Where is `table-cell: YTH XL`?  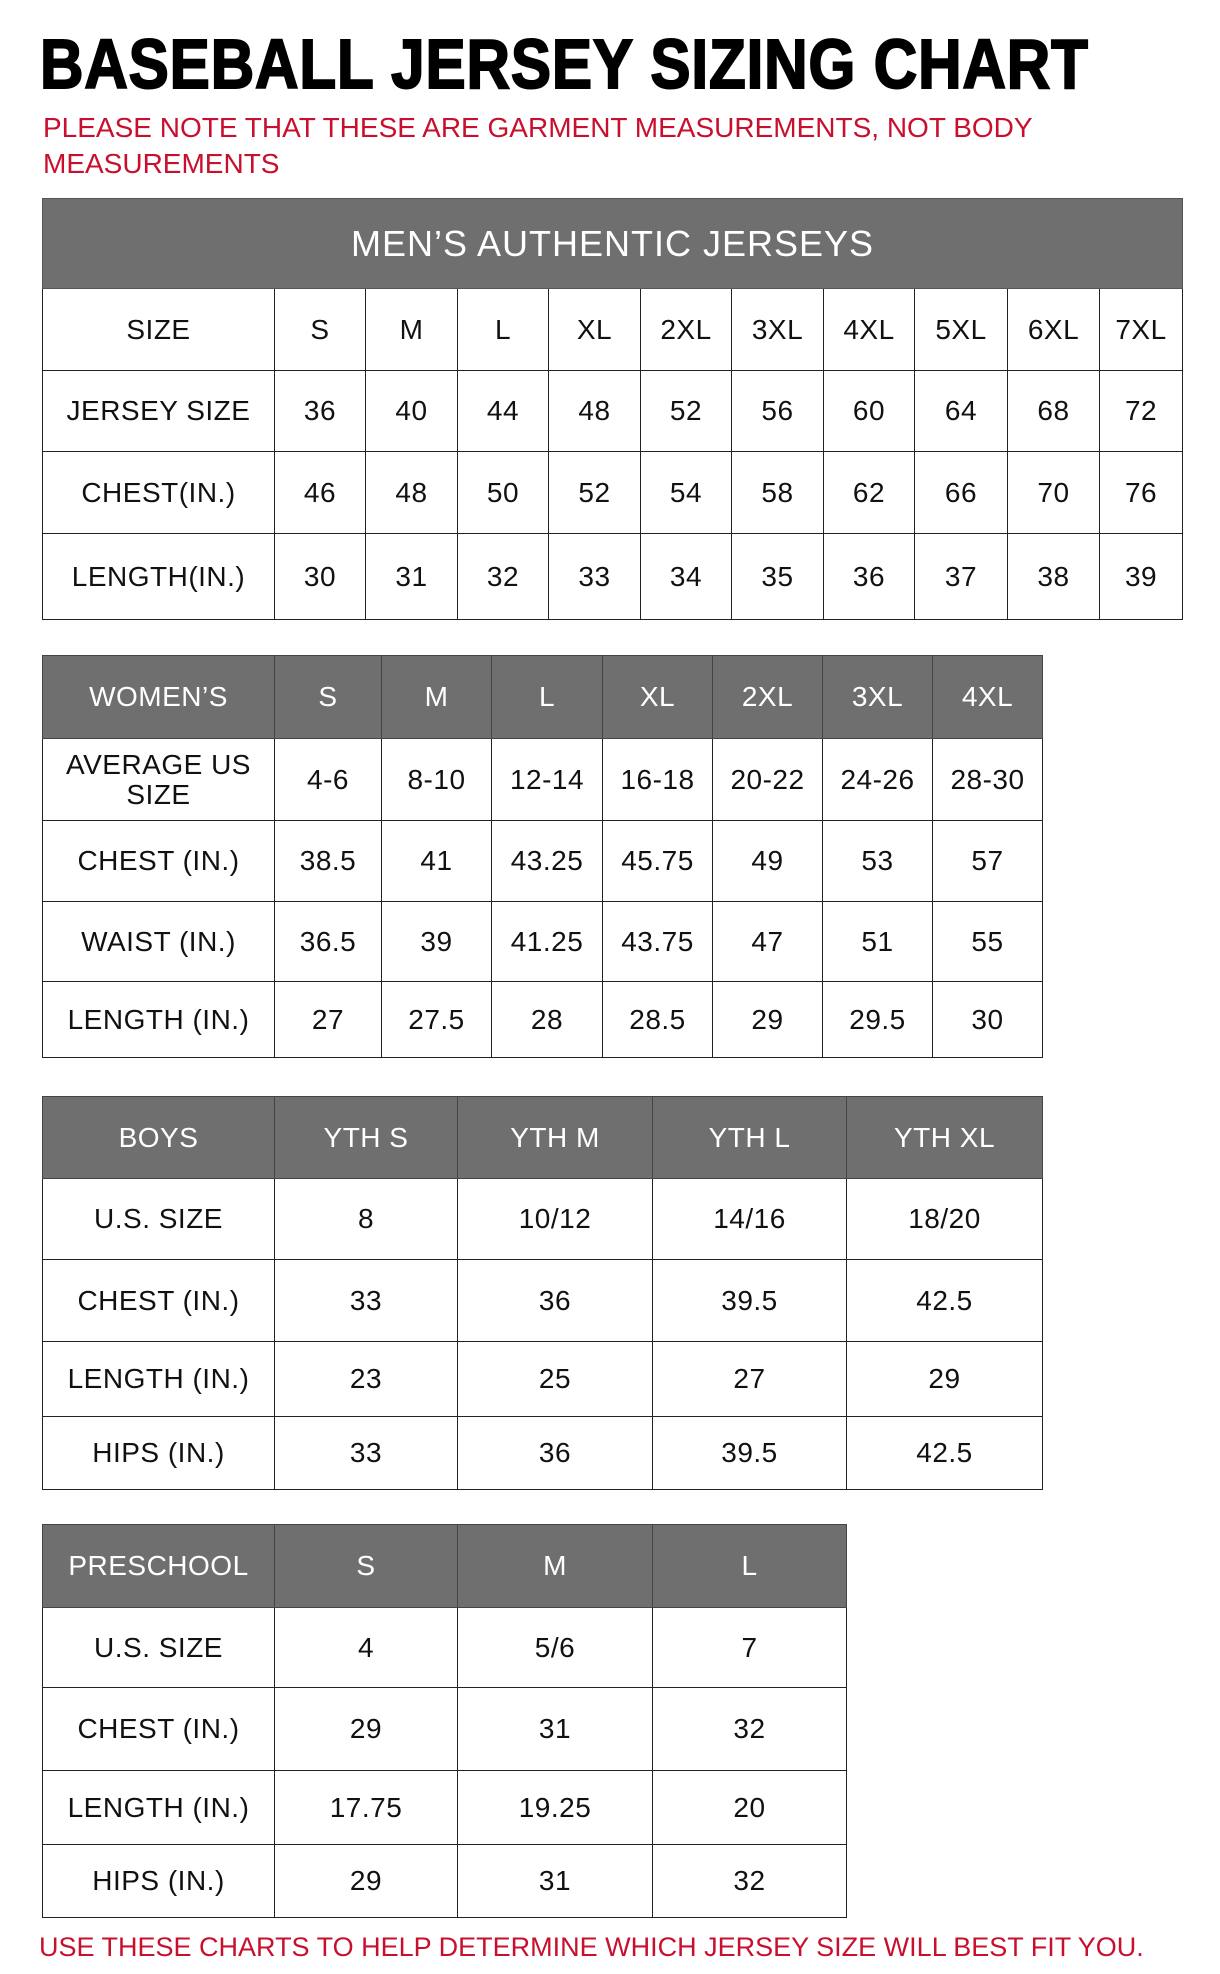 table-cell: YTH XL is located at coordinates (944, 1137).